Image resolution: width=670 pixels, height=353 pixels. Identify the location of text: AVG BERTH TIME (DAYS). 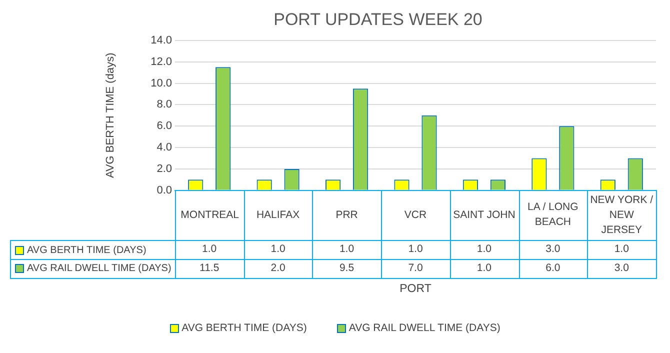
(244, 328).